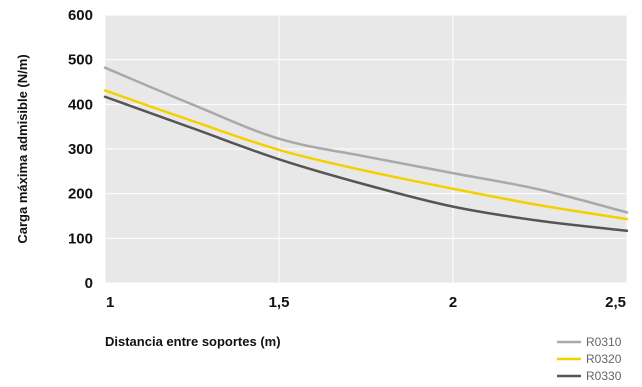  What do you see at coordinates (279, 302) in the screenshot?
I see `x-tick-label: 1,5` at bounding box center [279, 302].